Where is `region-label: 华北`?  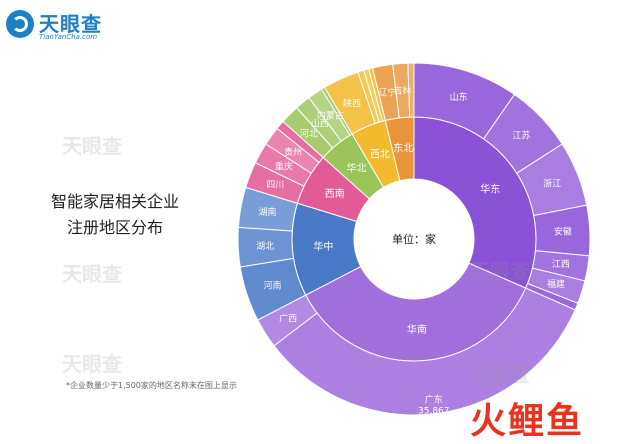
region-label: 华北 is located at coordinates (356, 168).